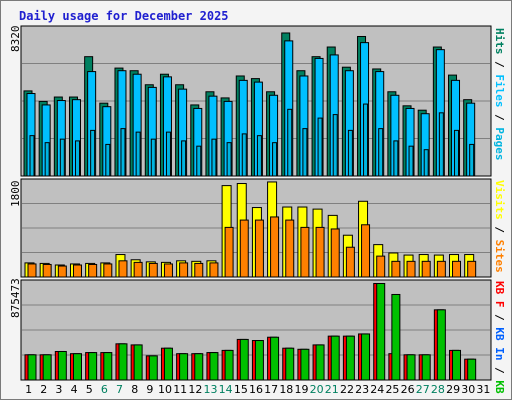 This screenshot has width=512, height=400. Describe the element at coordinates (74, 389) in the screenshot. I see `day-label: 4` at that location.